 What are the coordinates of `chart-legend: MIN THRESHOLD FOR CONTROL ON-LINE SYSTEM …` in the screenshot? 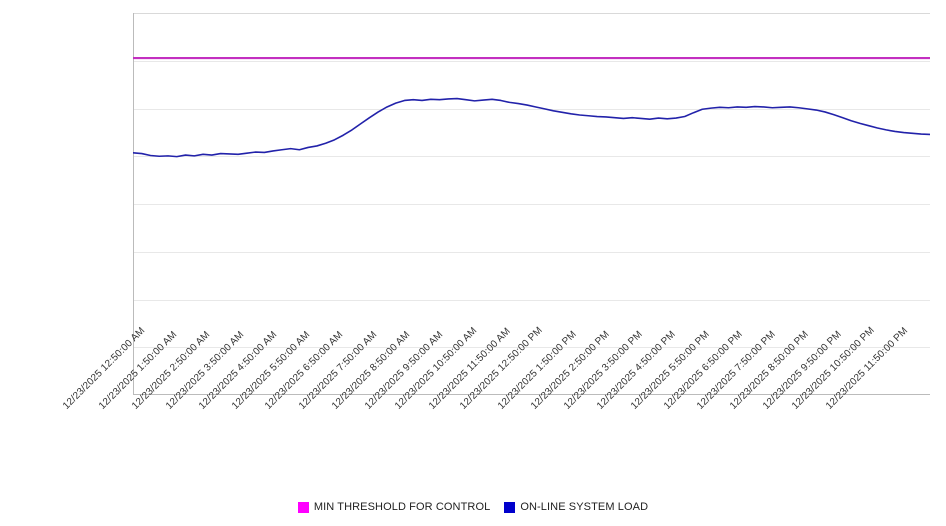 It's located at (473, 507).